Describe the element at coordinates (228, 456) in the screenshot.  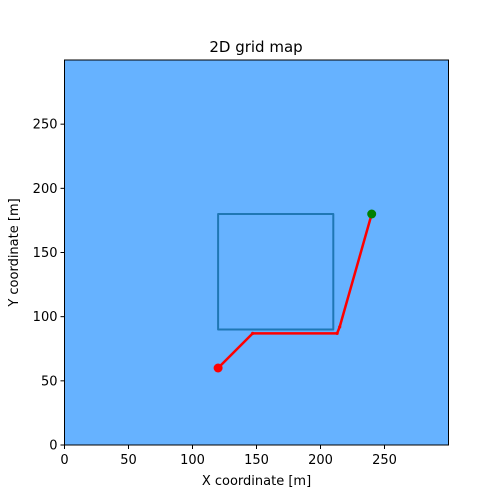
I see `x-axis: 0 50 100 150 200 250` at that location.